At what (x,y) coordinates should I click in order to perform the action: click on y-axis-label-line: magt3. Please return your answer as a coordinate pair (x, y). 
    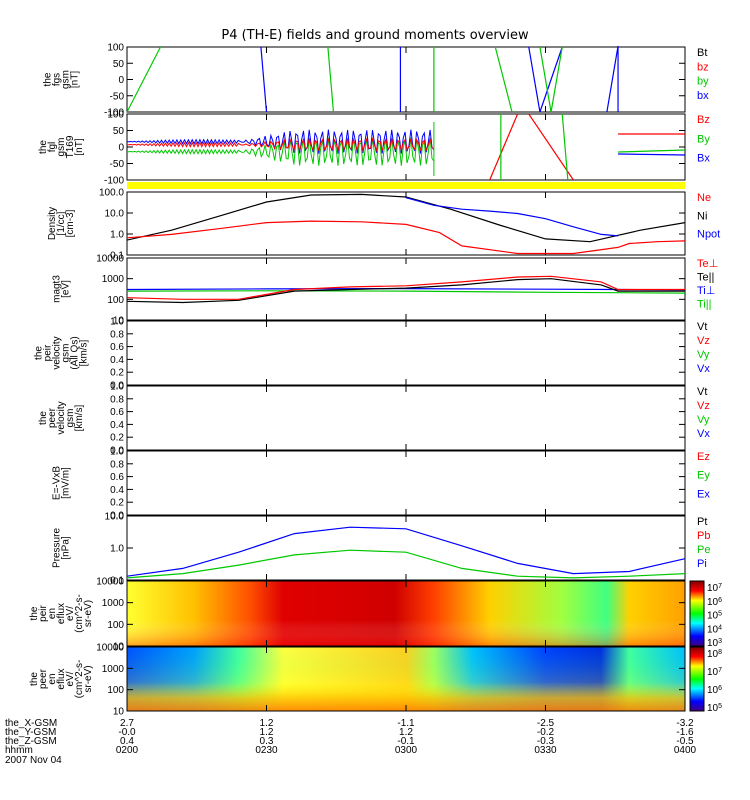
    Looking at the image, I should click on (57, 289).